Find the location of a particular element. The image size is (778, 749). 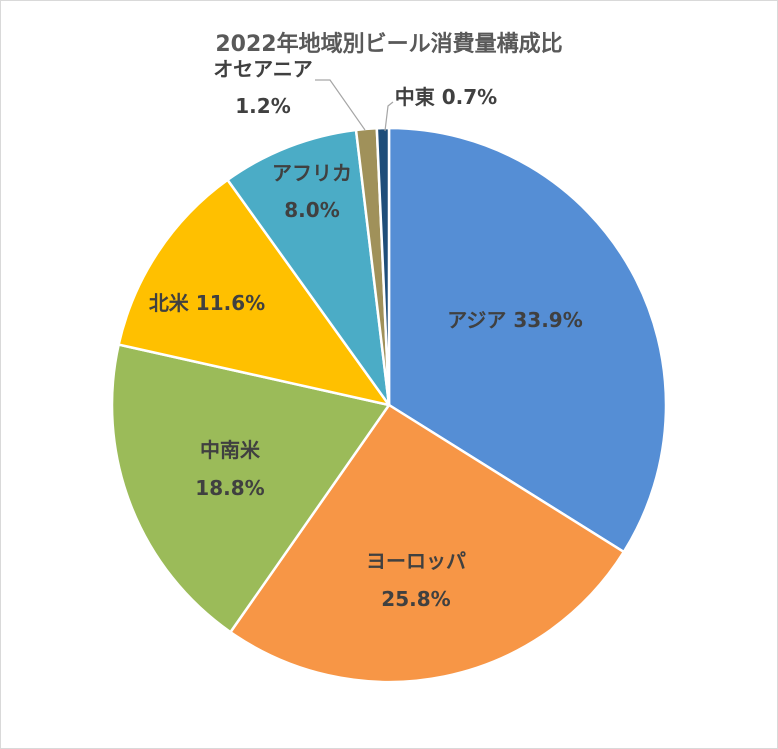

chart-title: 2022年地域別ビール消費量構成比 is located at coordinates (389, 44).